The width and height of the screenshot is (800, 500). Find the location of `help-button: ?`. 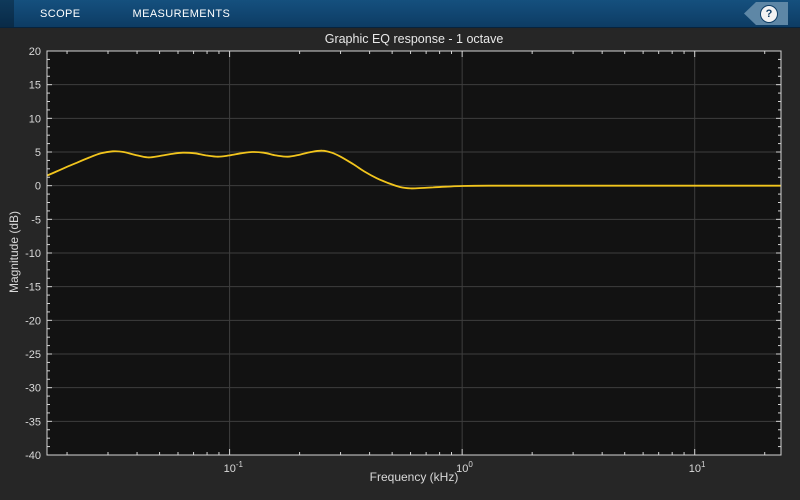

help-button: ? is located at coordinates (766, 13).